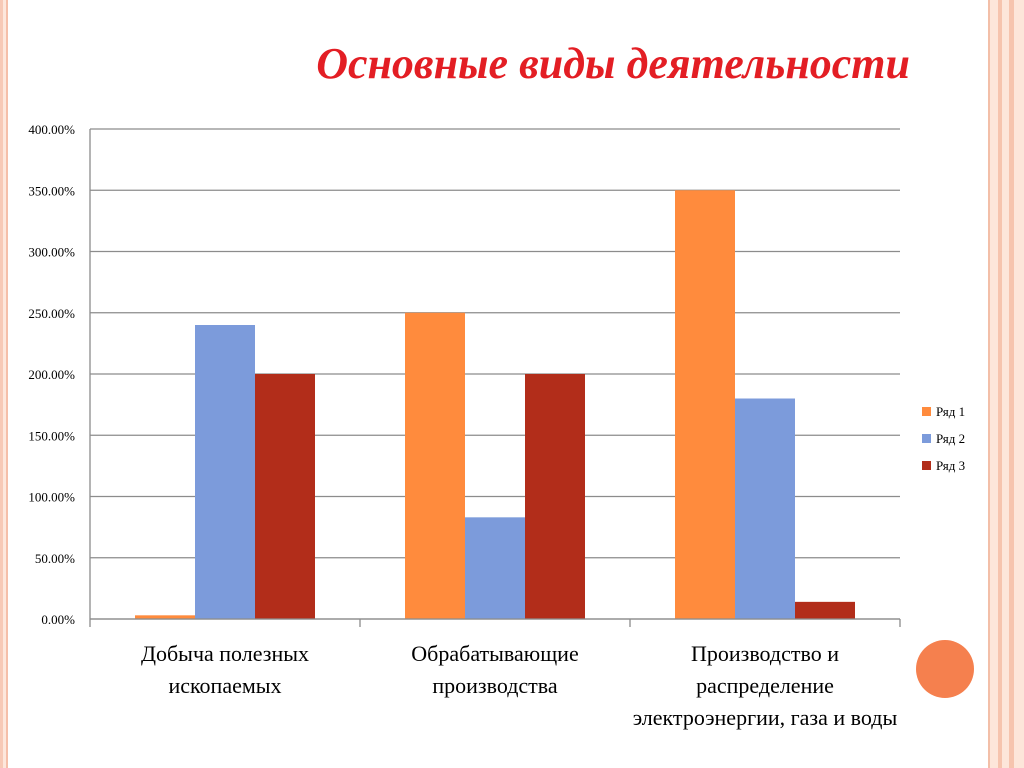  I want to click on slide-frame-left, so click(5, 384).